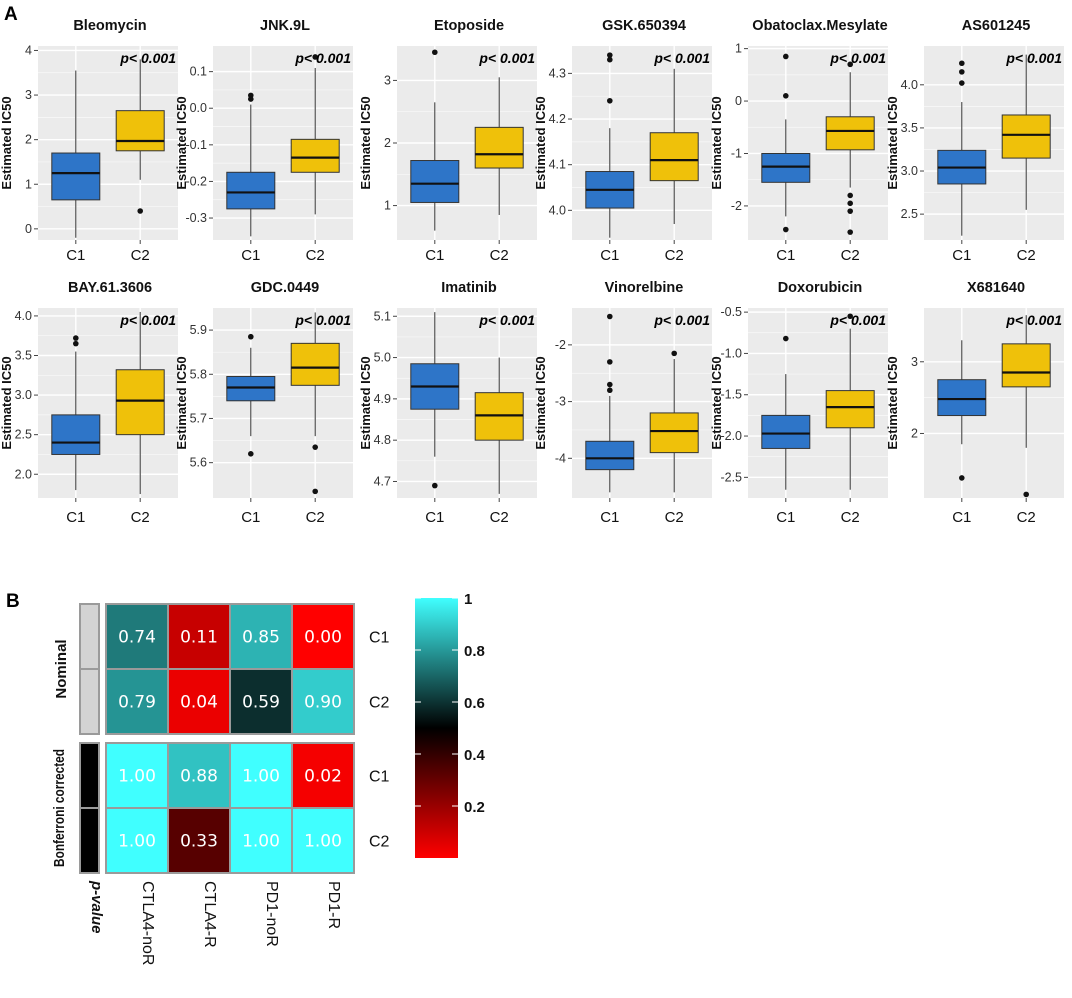  I want to click on column-label: PD1-noR, so click(271, 914).